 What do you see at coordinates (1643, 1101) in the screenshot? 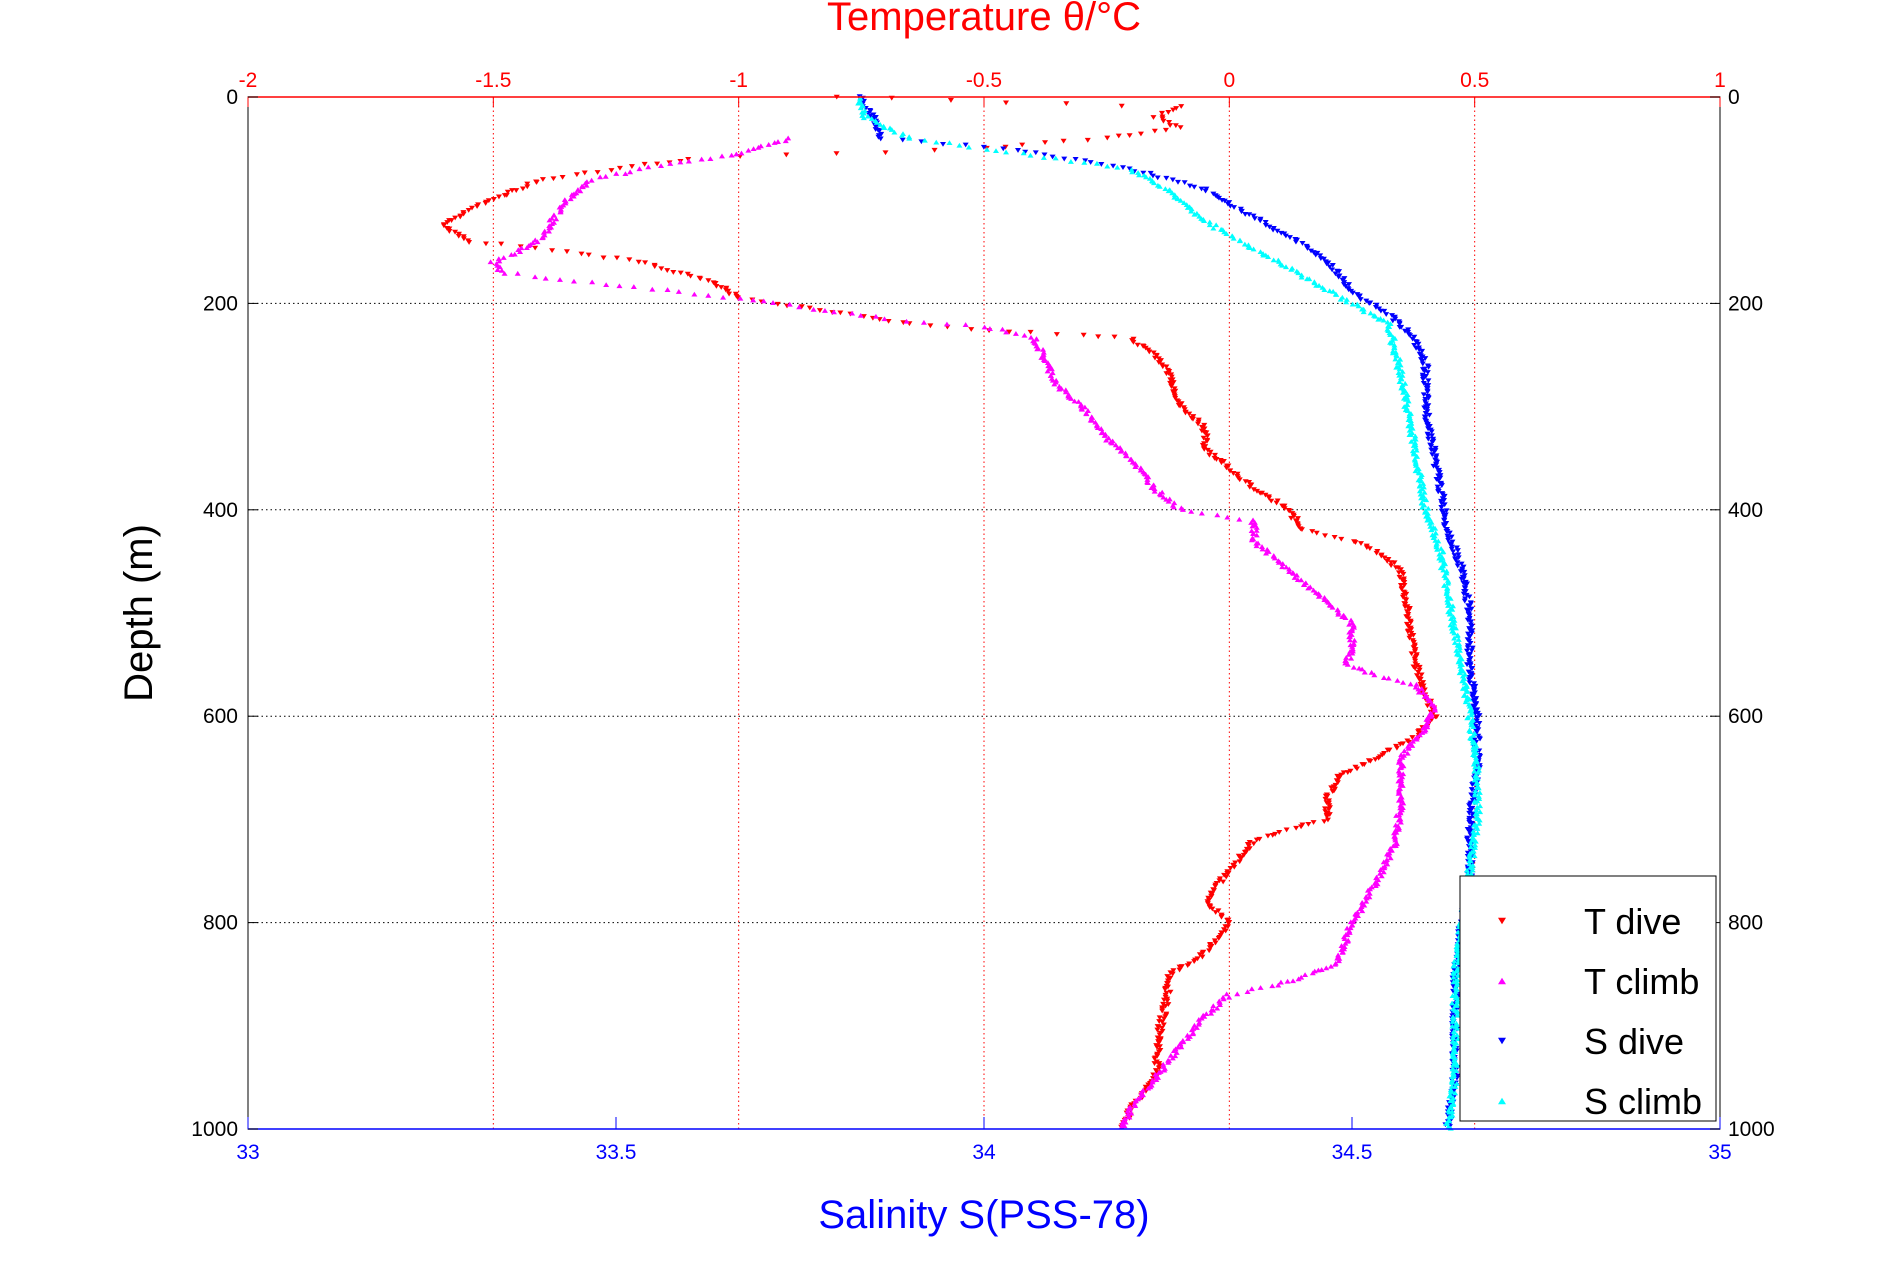
I see `legend-label: S climb` at bounding box center [1643, 1101].